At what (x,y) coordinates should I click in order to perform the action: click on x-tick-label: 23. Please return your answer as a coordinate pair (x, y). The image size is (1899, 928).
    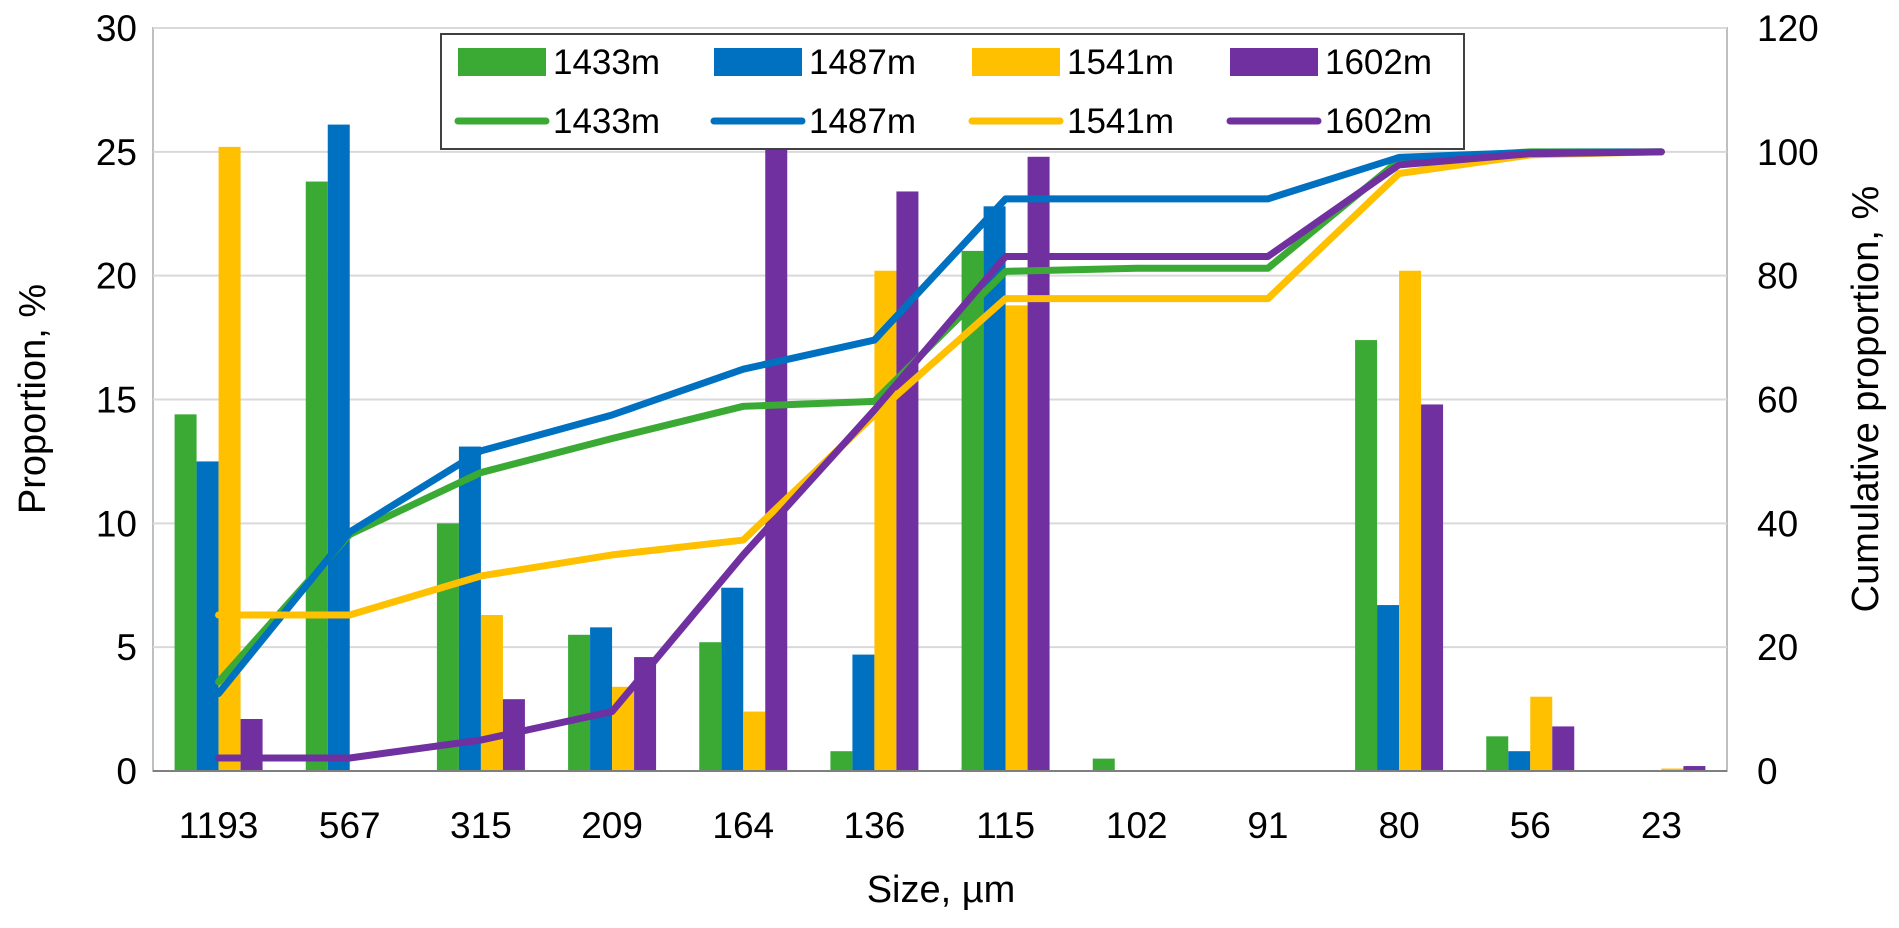
    Looking at the image, I should click on (1661, 825).